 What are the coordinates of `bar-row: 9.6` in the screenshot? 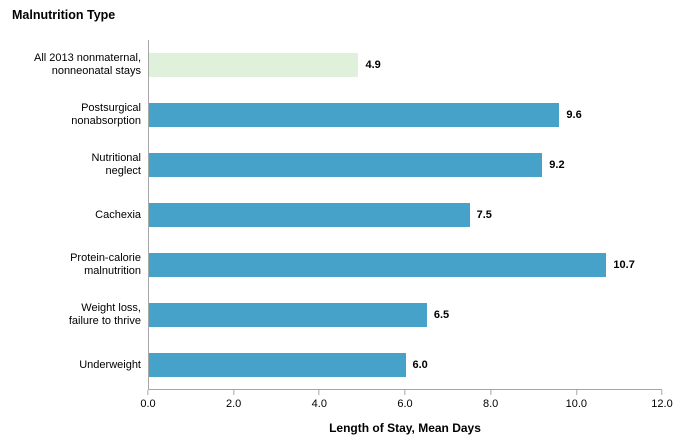 It's located at (405, 115).